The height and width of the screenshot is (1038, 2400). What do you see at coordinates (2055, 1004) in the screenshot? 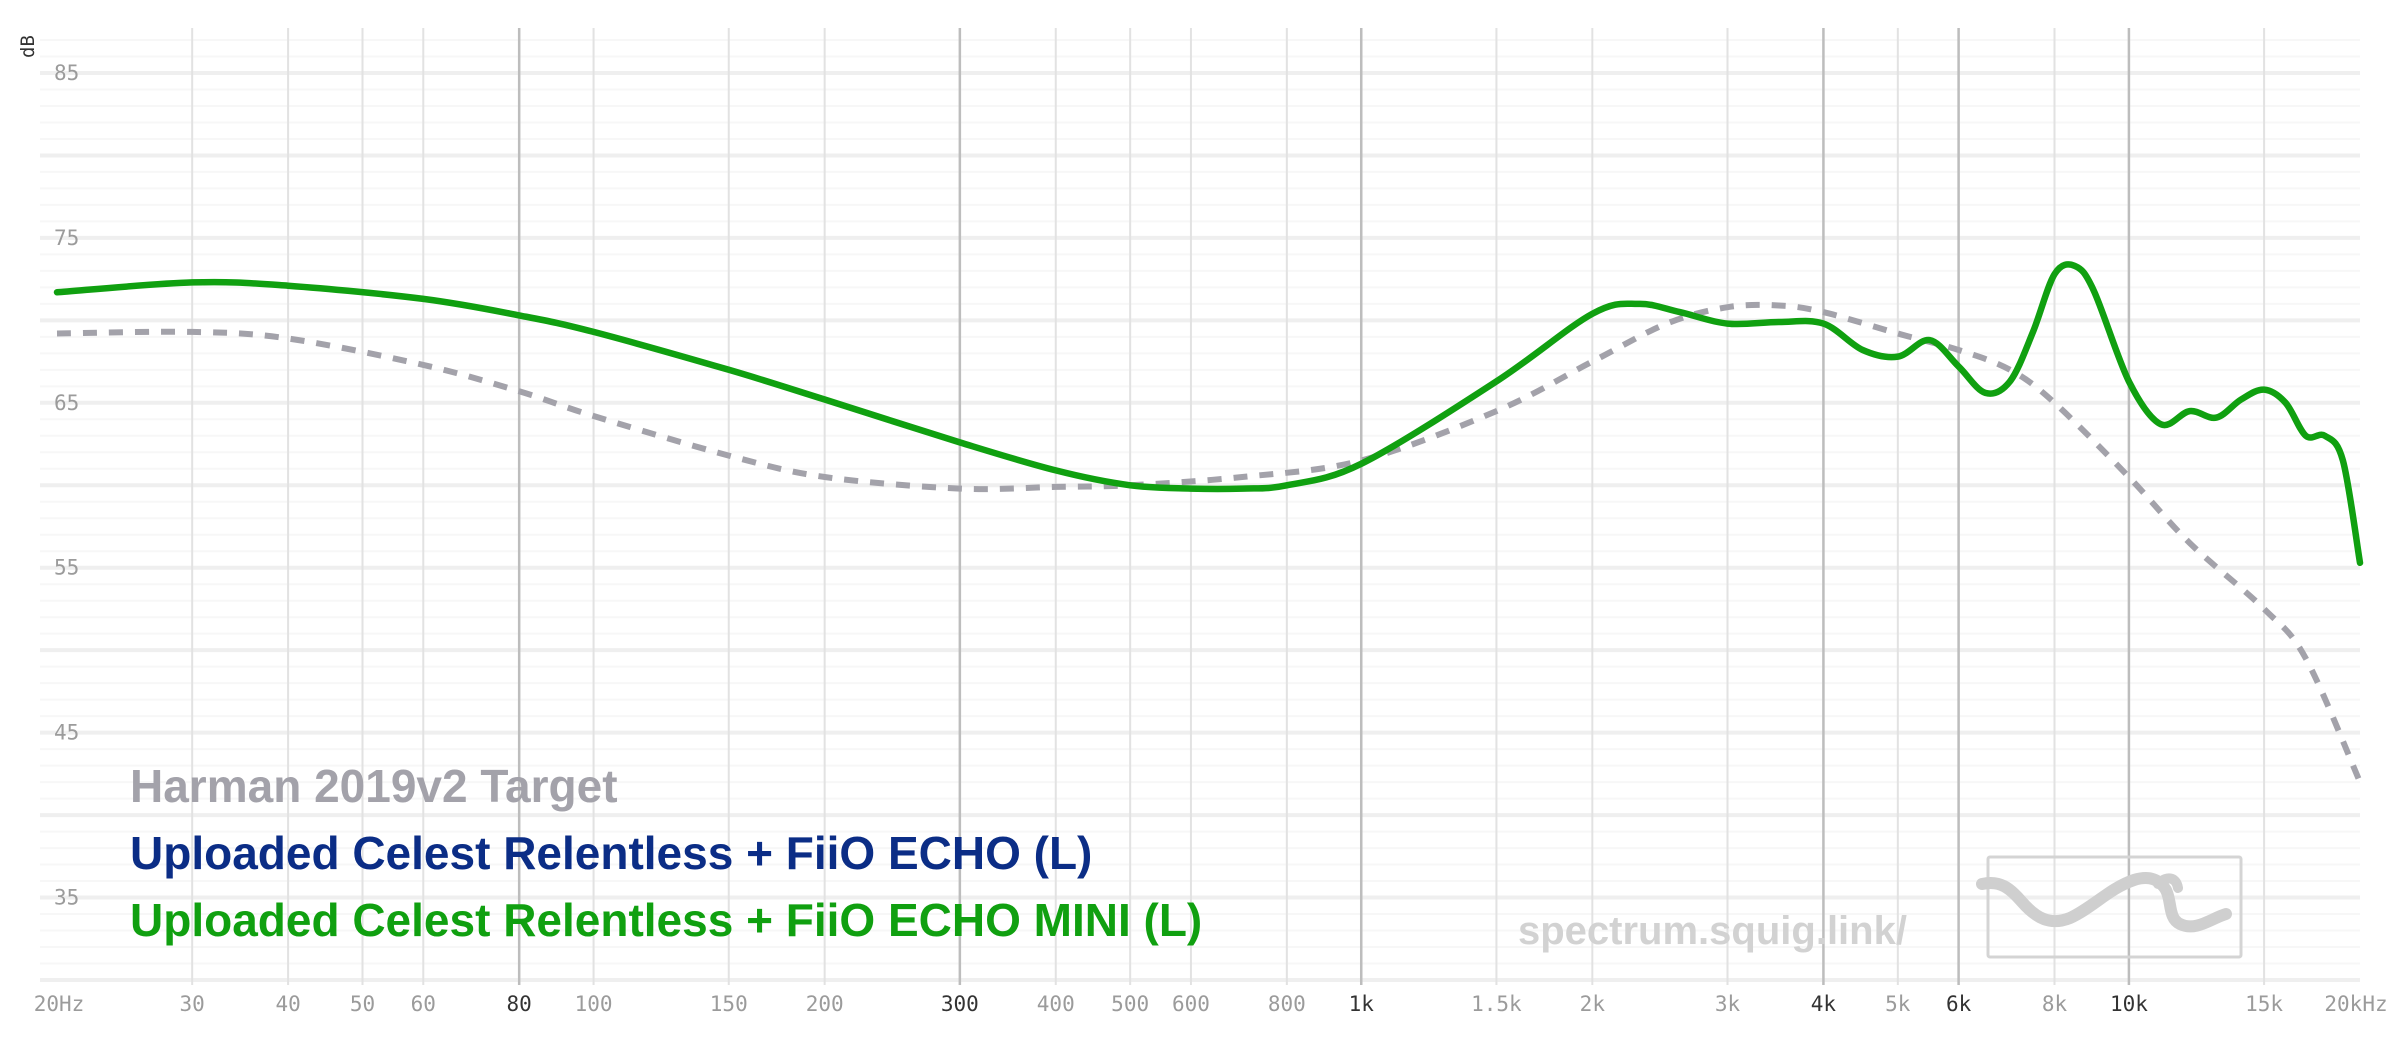
I see `x-tick-label: 8k` at bounding box center [2055, 1004].